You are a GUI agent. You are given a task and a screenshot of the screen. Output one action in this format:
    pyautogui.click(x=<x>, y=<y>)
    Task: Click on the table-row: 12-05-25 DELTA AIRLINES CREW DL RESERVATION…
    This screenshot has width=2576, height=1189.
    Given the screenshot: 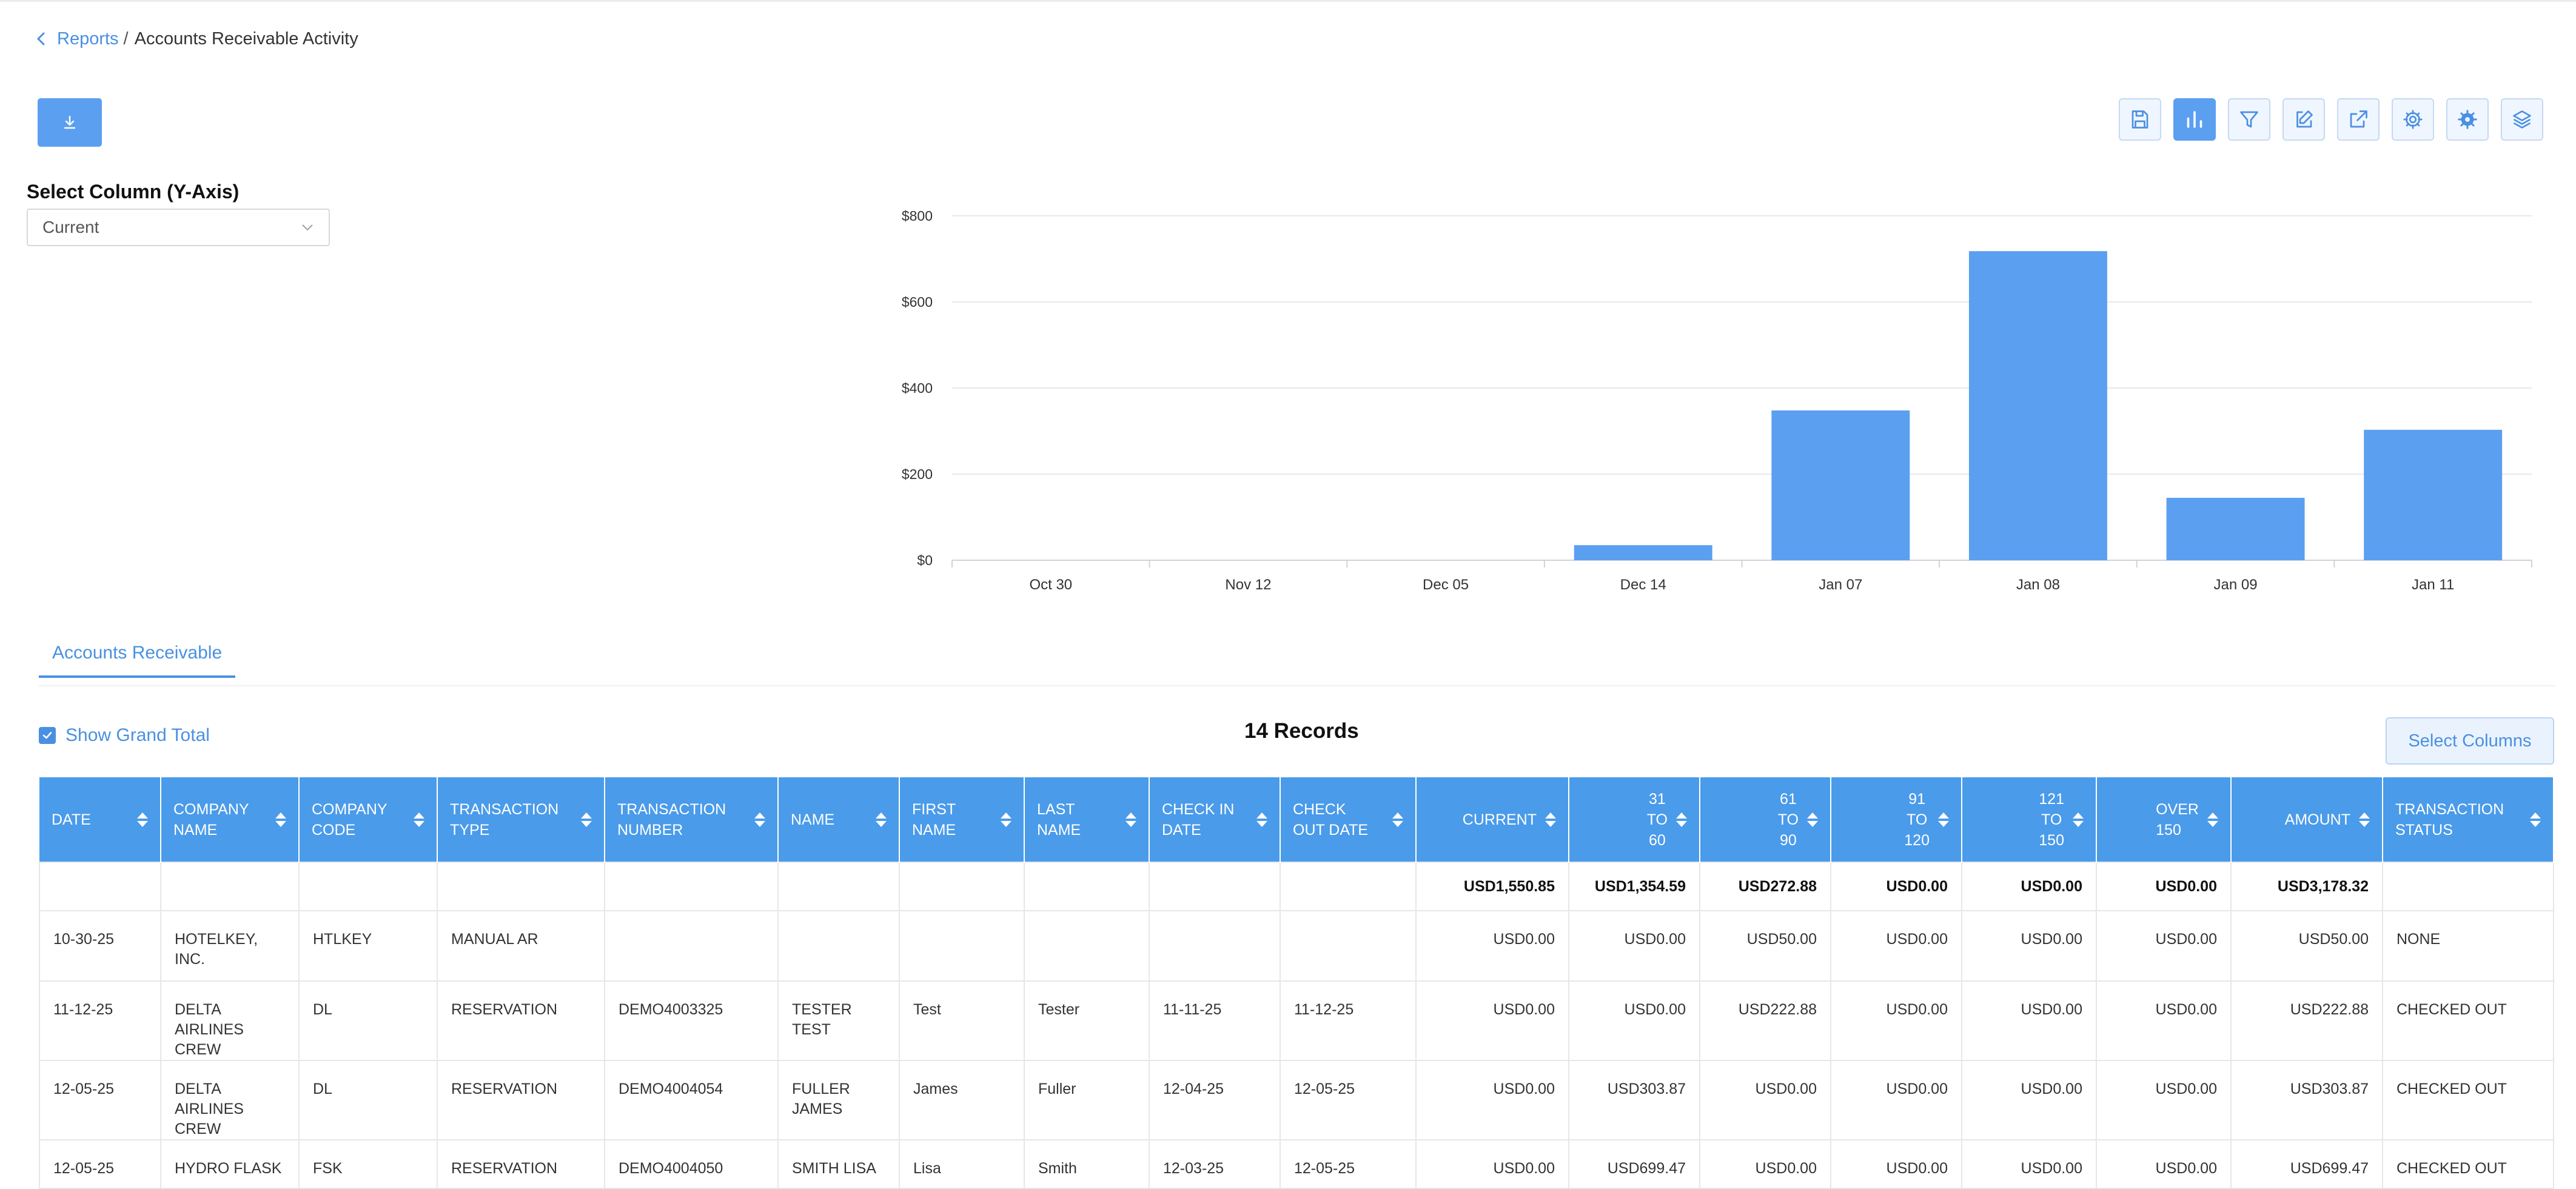 What is the action you would take?
    pyautogui.click(x=1297, y=1100)
    